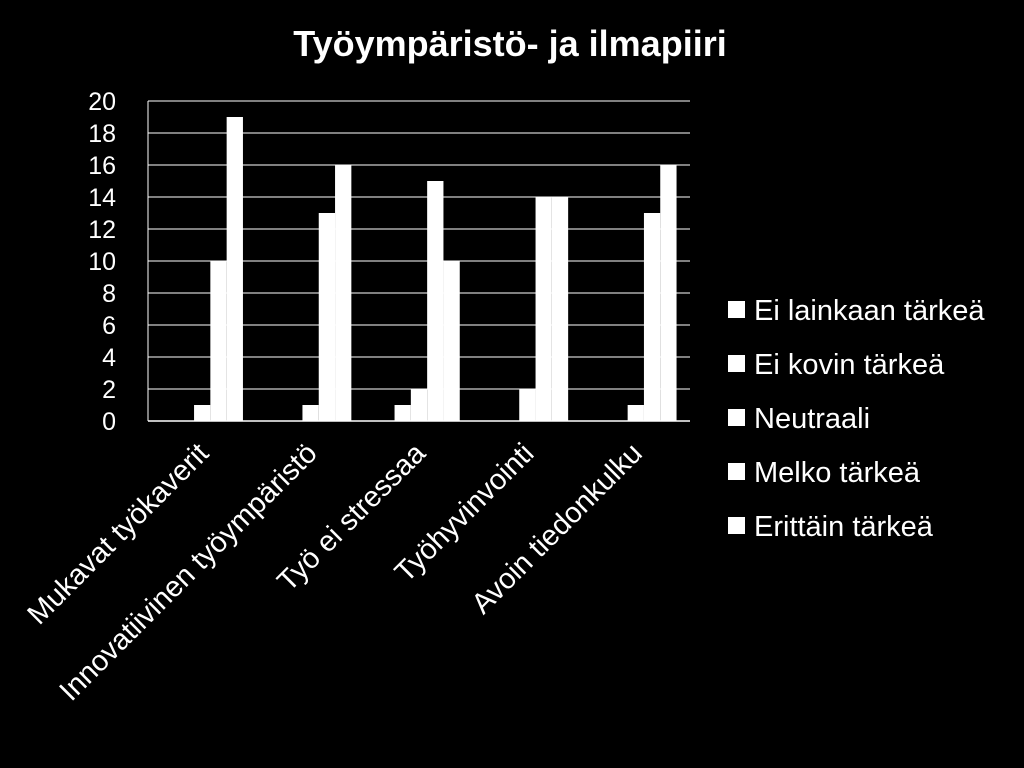  What do you see at coordinates (102, 102) in the screenshot?
I see `y-tick-label: 20` at bounding box center [102, 102].